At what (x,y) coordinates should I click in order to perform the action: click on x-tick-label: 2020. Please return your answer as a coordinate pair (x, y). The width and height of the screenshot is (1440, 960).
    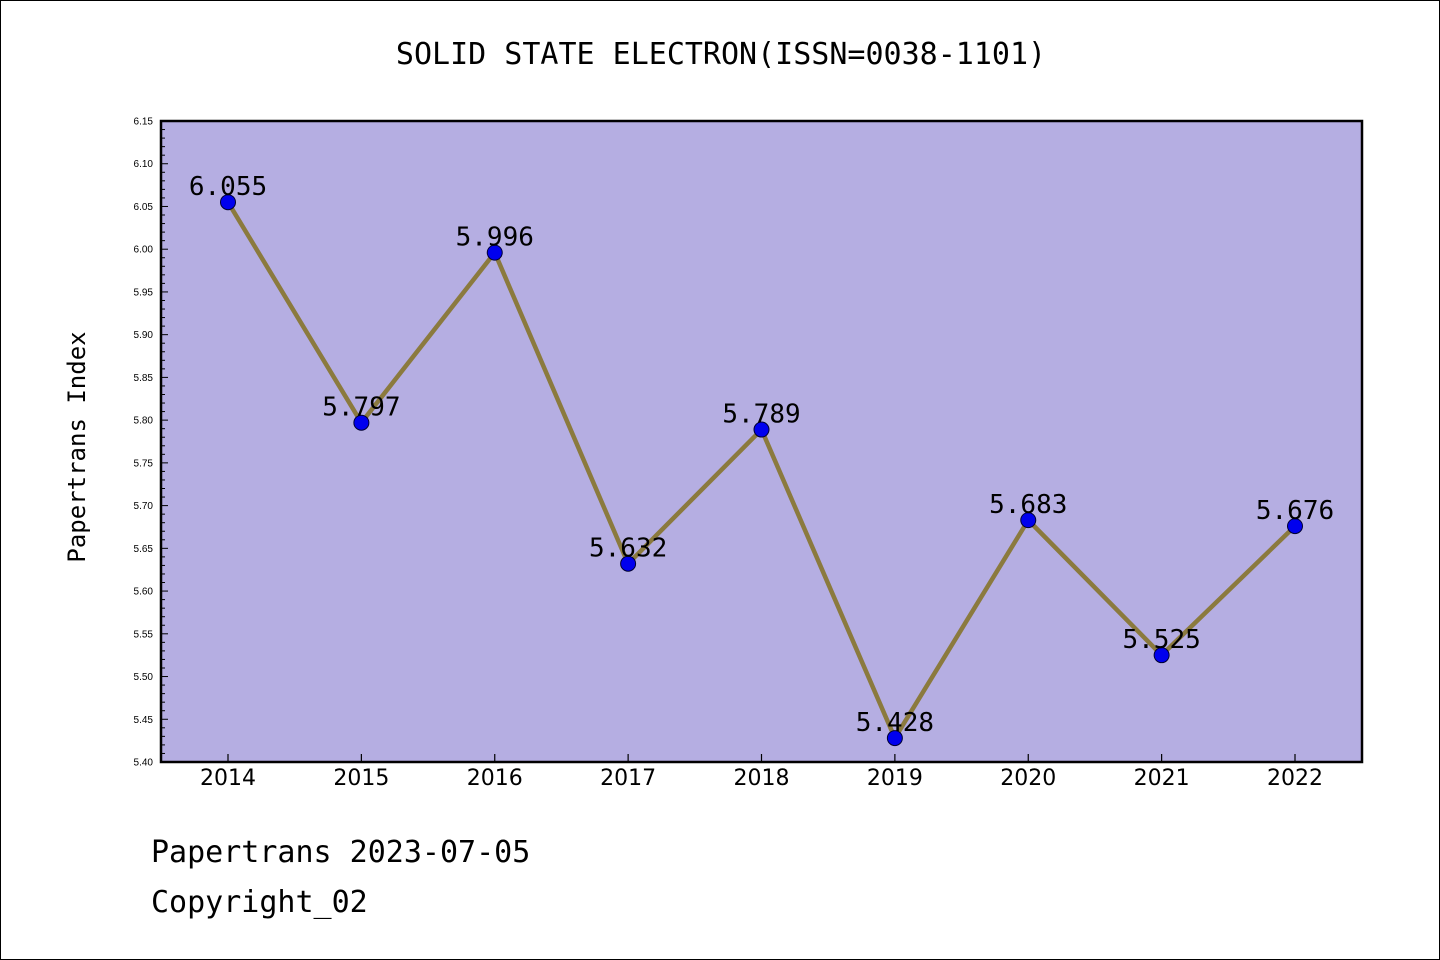
    Looking at the image, I should click on (1028, 778).